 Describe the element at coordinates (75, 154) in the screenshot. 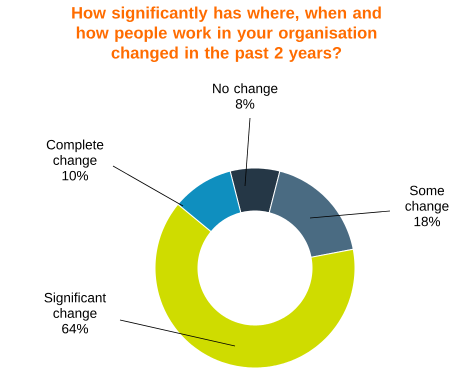

I see `slice-label: Complete change` at that location.